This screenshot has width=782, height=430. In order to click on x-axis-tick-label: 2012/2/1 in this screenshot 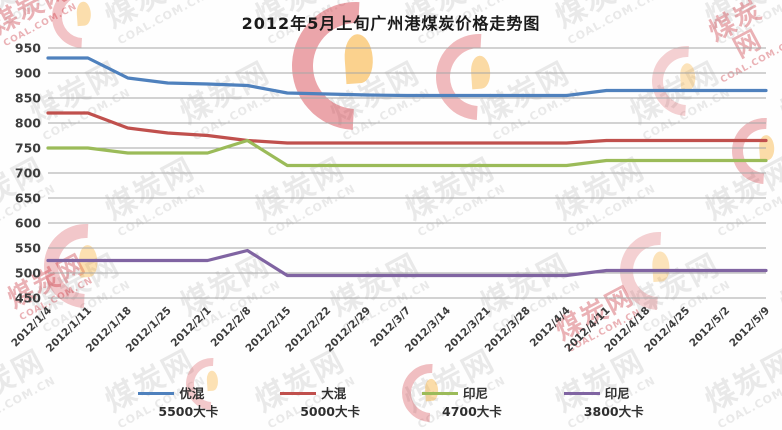, I will do `click(191, 327)`.